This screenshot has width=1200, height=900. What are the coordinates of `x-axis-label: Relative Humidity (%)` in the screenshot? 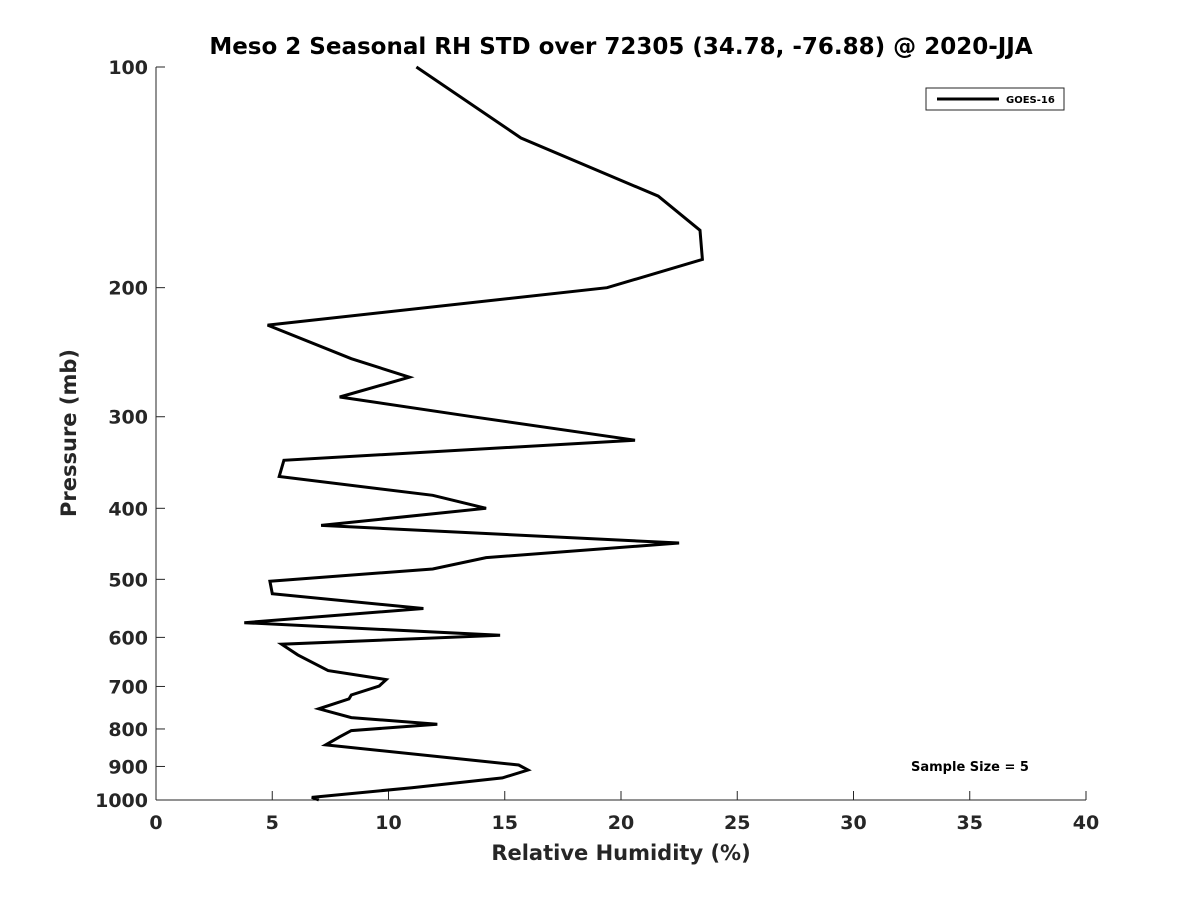 It's located at (620, 853).